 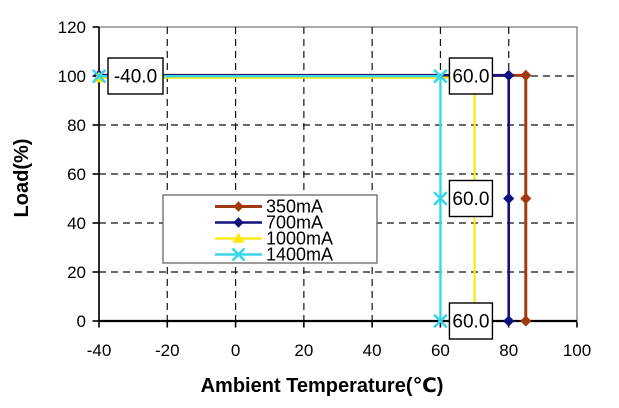 I want to click on legend-marker-triangle-up, so click(x=238, y=237).